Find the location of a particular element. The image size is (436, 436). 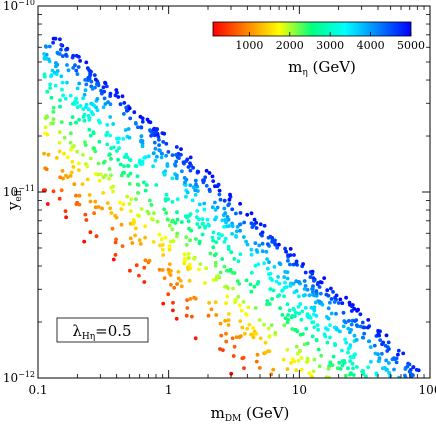

y-tick-label: 10−11 is located at coordinates (19, 191).